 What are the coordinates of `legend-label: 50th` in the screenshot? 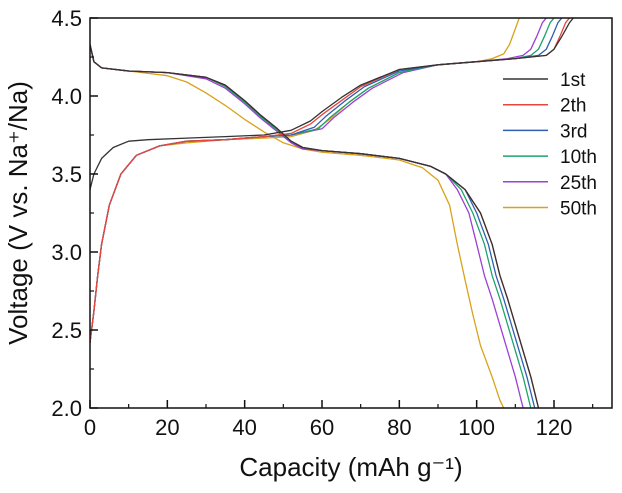 It's located at (578, 209).